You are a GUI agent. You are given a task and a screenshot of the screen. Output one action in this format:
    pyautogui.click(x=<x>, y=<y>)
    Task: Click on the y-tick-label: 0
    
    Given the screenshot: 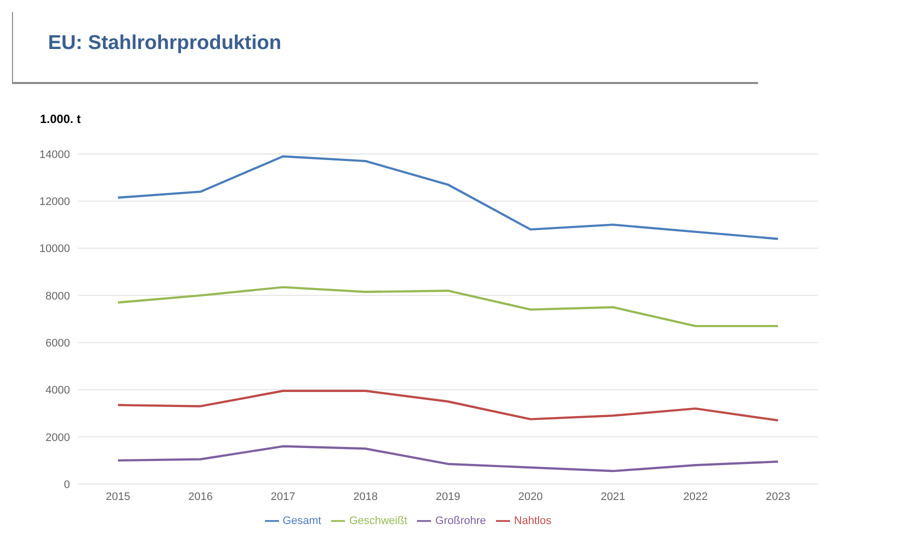 What is the action you would take?
    pyautogui.click(x=67, y=484)
    